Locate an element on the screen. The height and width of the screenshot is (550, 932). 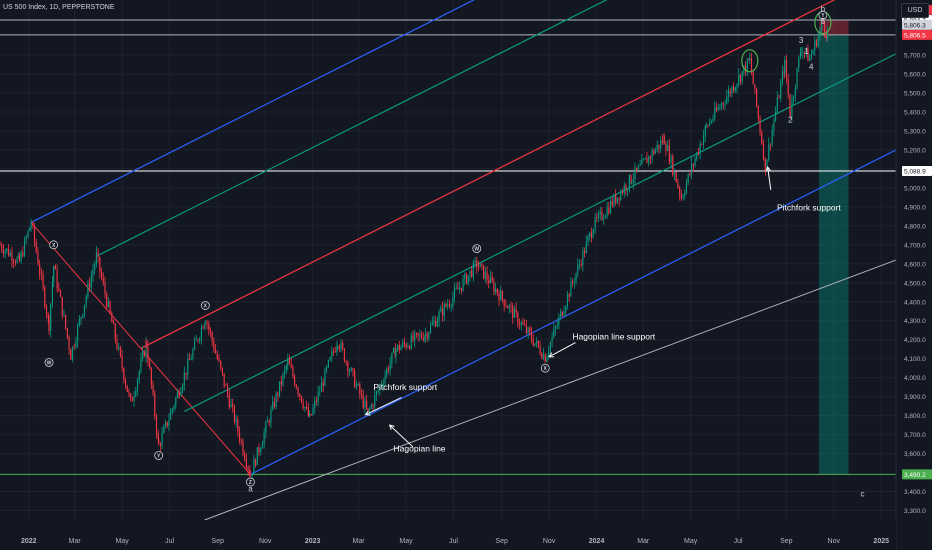
price-axis-background is located at coordinates (914, 275).